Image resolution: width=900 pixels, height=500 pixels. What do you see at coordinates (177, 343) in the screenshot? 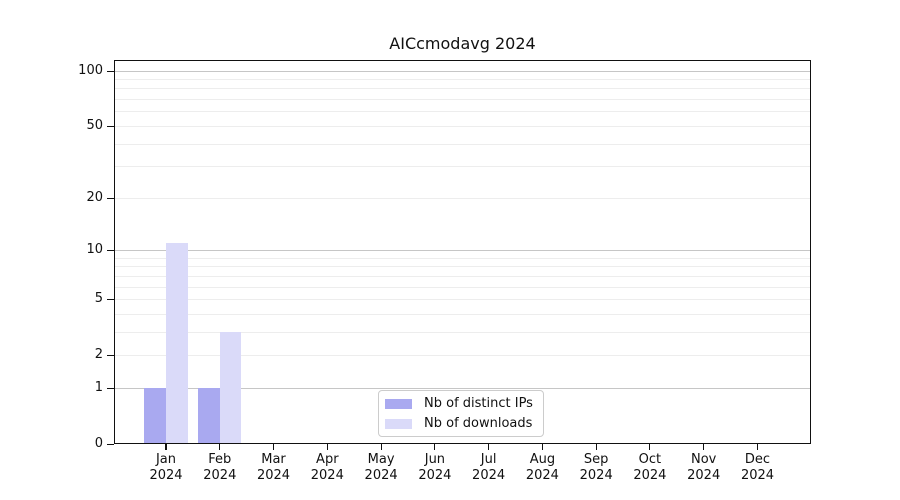
I see `bar-jan-downloads` at bounding box center [177, 343].